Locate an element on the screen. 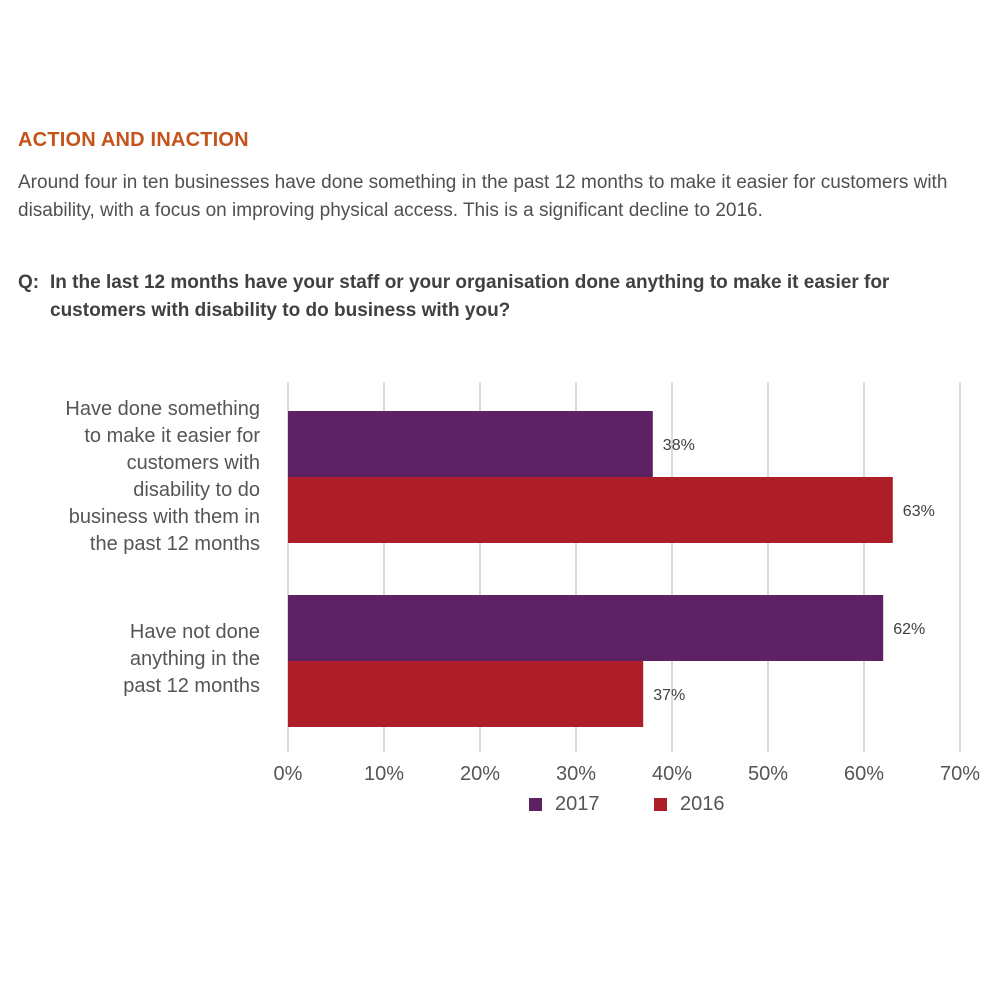 This screenshot has width=1000, height=1000. legend-label-2016: 2016 is located at coordinates (702, 804).